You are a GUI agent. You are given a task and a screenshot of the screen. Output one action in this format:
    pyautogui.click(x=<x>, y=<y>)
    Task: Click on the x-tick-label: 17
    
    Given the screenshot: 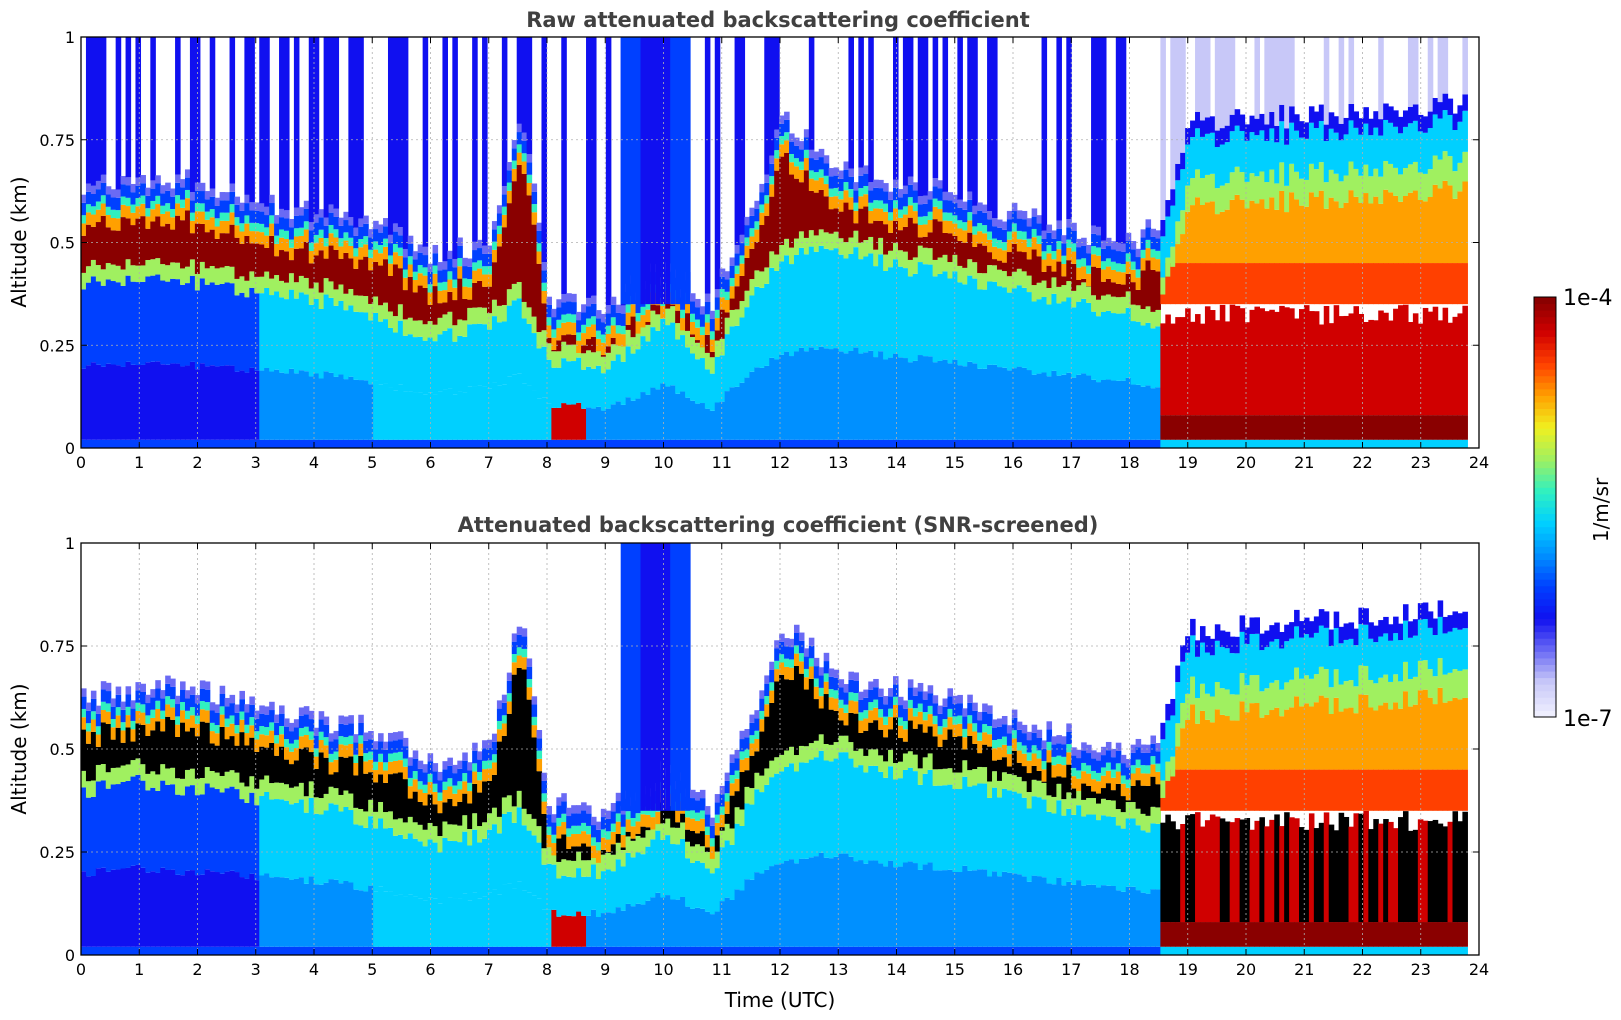 What is the action you would take?
    pyautogui.click(x=1071, y=462)
    